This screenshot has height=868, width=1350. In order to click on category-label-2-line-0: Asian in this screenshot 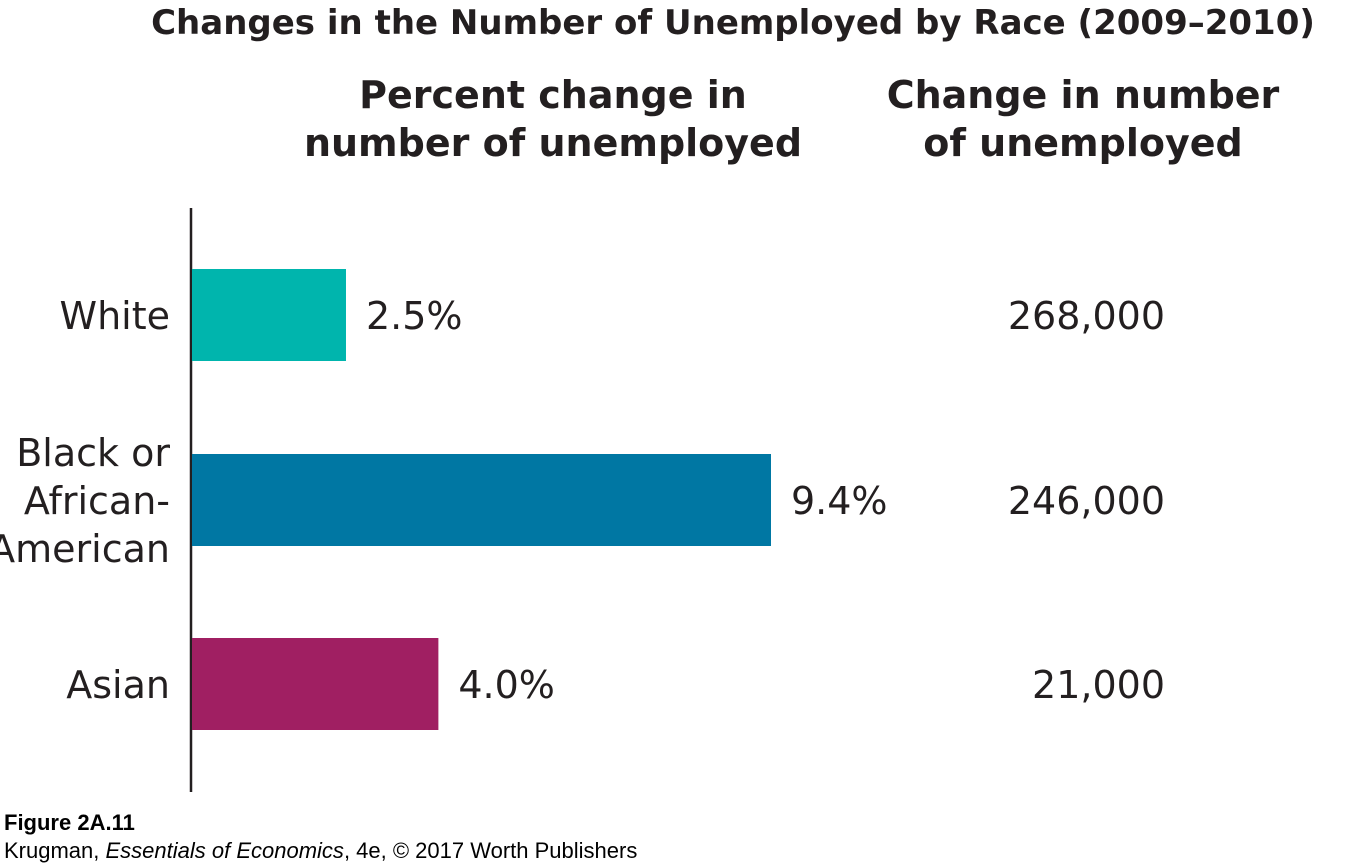, I will do `click(118, 685)`.